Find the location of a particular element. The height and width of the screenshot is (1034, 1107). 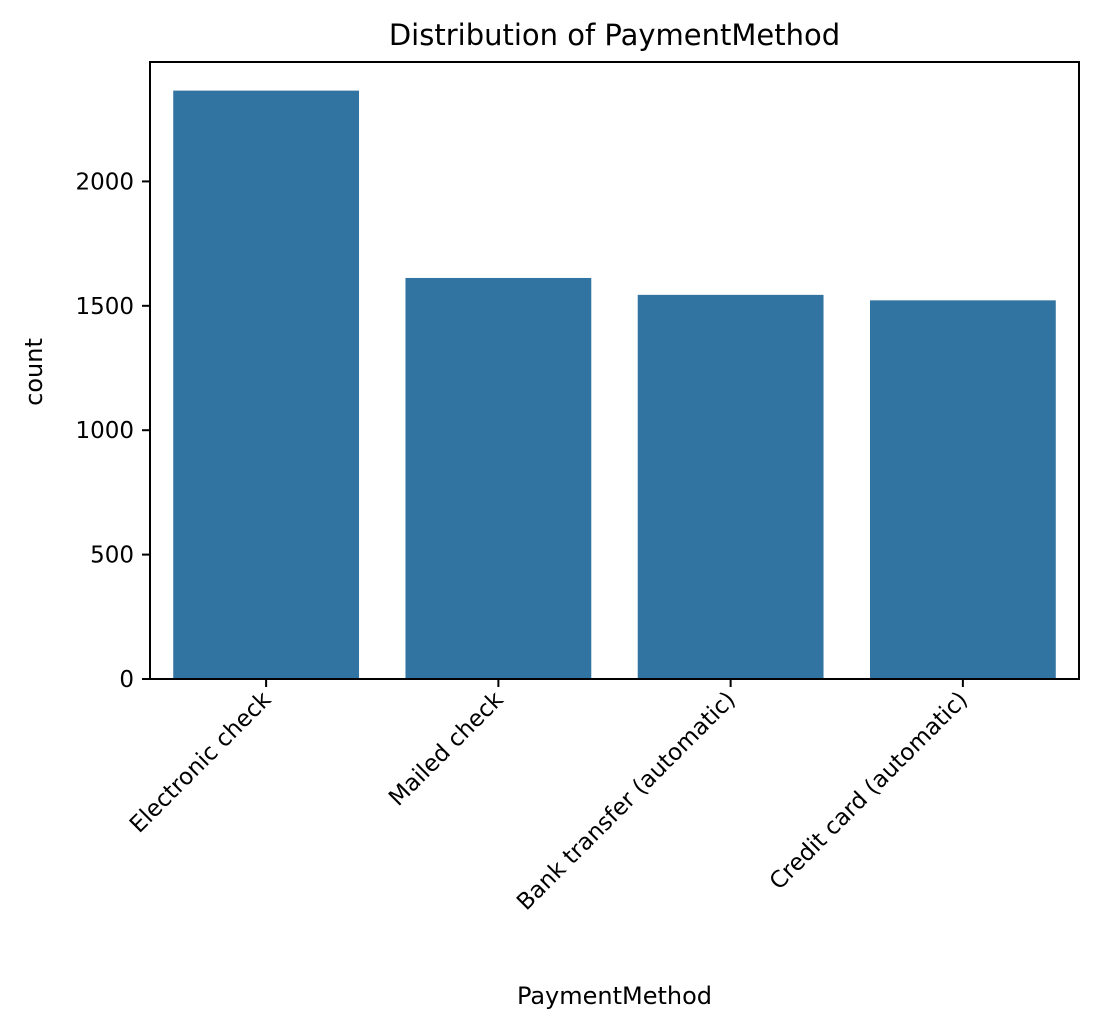

x-tick-label: Electronic check is located at coordinates (201, 762).